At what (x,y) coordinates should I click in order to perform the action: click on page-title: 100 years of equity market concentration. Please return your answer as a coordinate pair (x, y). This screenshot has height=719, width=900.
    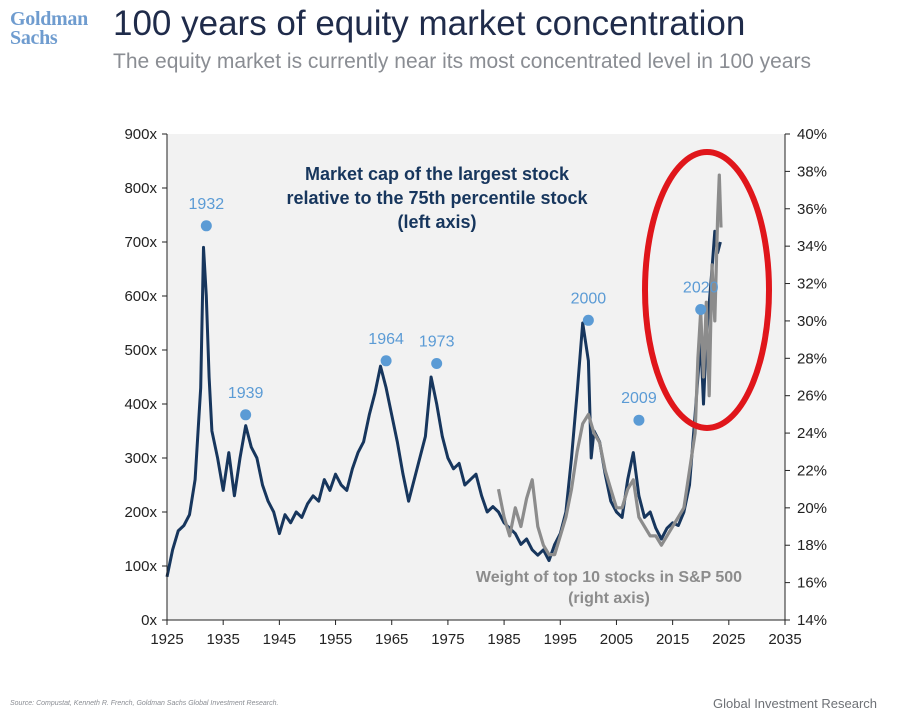
    Looking at the image, I should click on (429, 23).